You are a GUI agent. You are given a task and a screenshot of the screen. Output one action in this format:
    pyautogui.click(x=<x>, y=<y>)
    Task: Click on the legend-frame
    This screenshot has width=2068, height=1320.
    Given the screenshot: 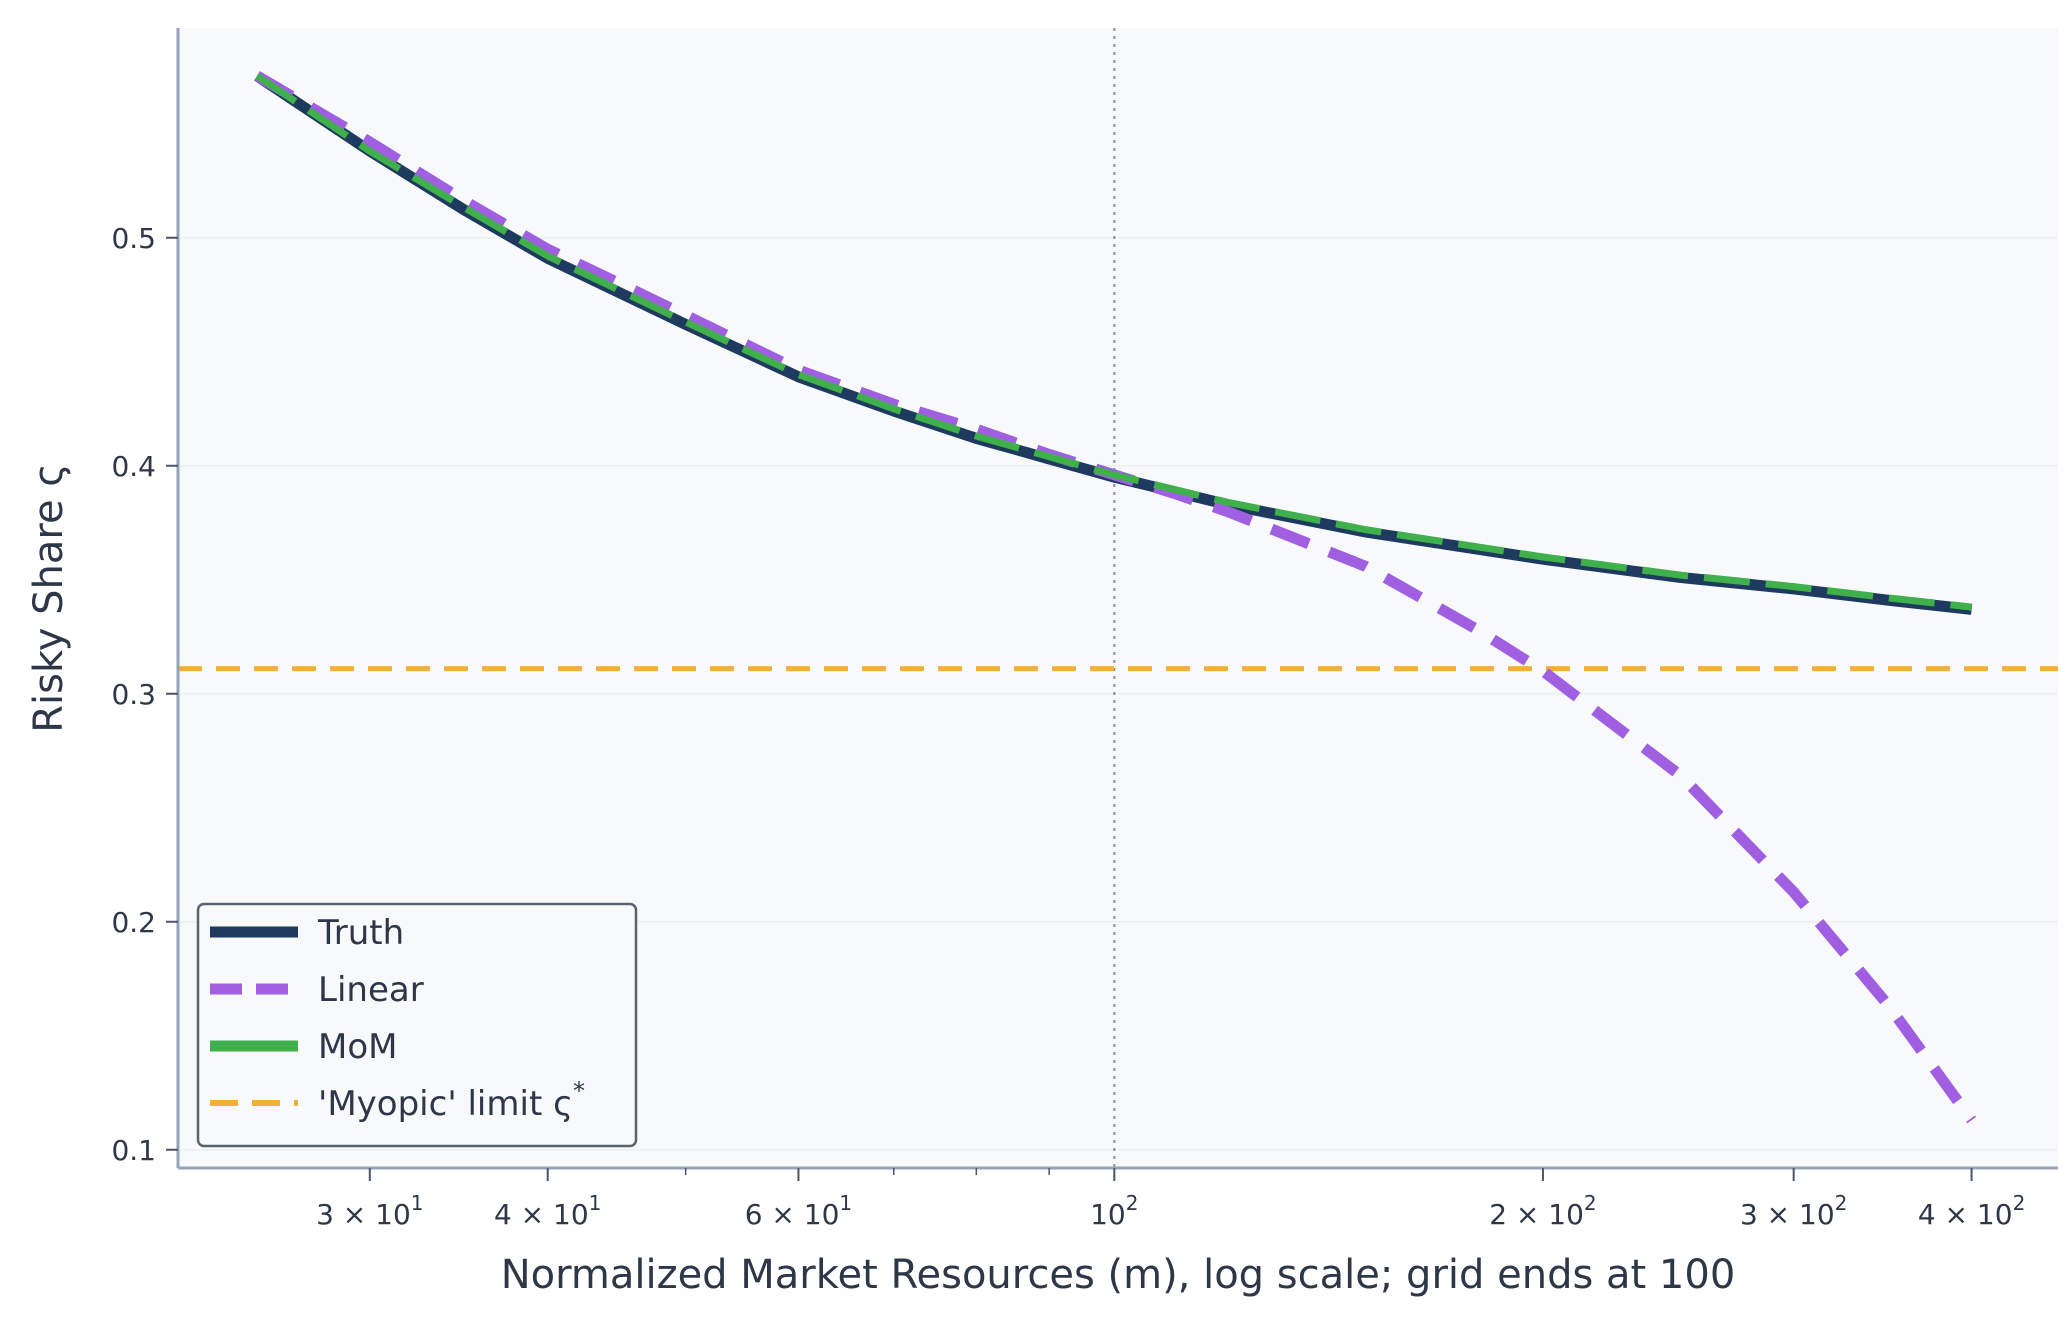 What is the action you would take?
    pyautogui.click(x=417, y=1025)
    